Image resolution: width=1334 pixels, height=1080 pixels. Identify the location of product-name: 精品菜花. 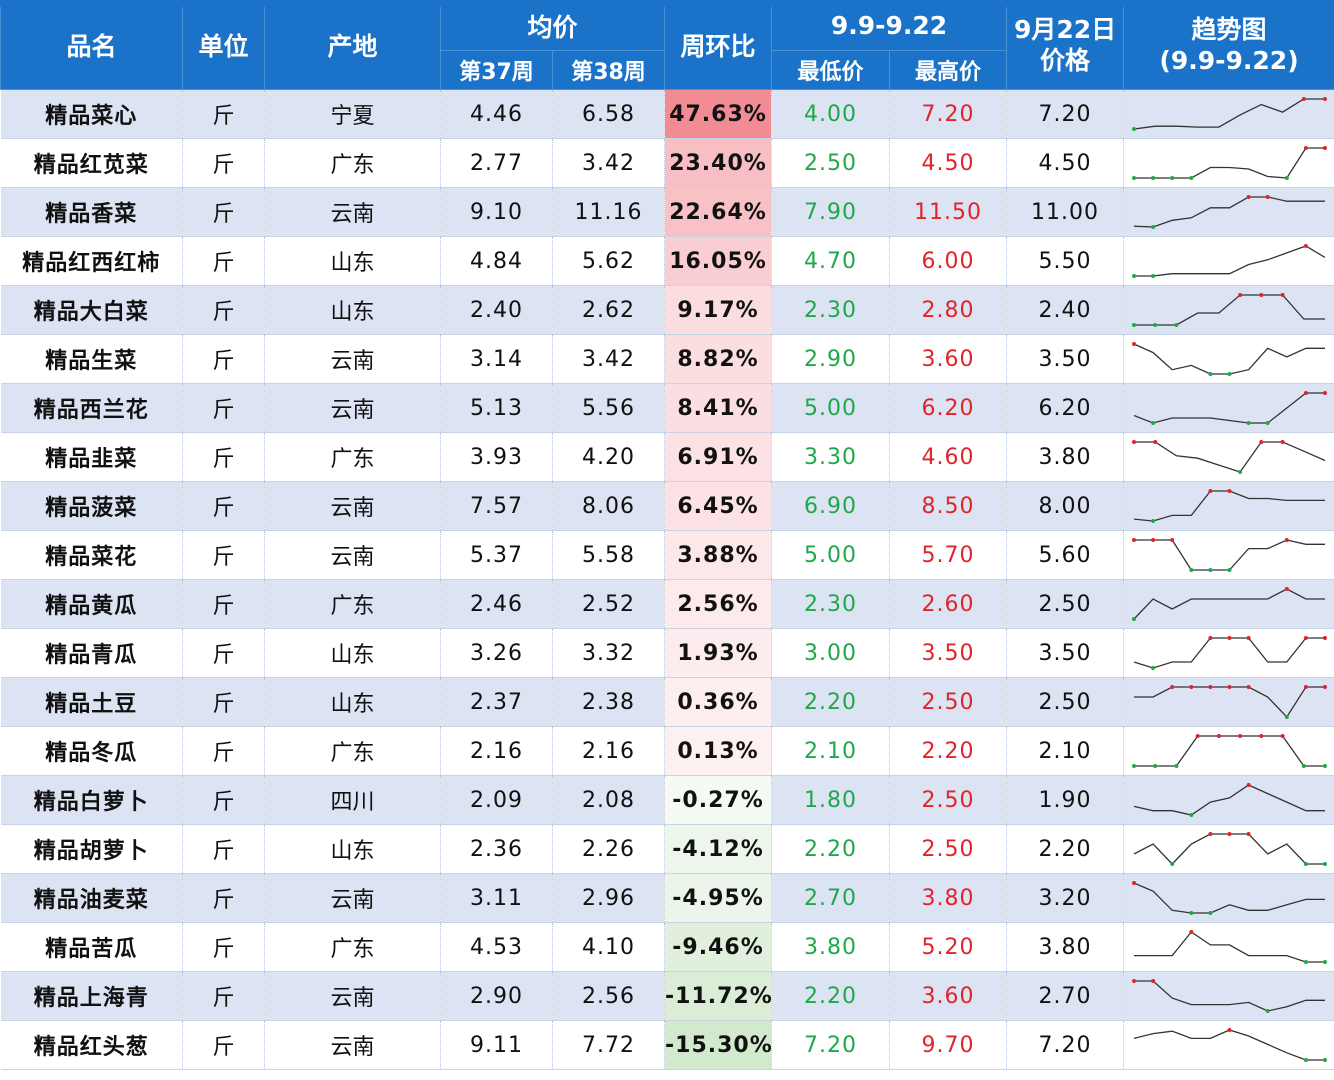
(91, 555).